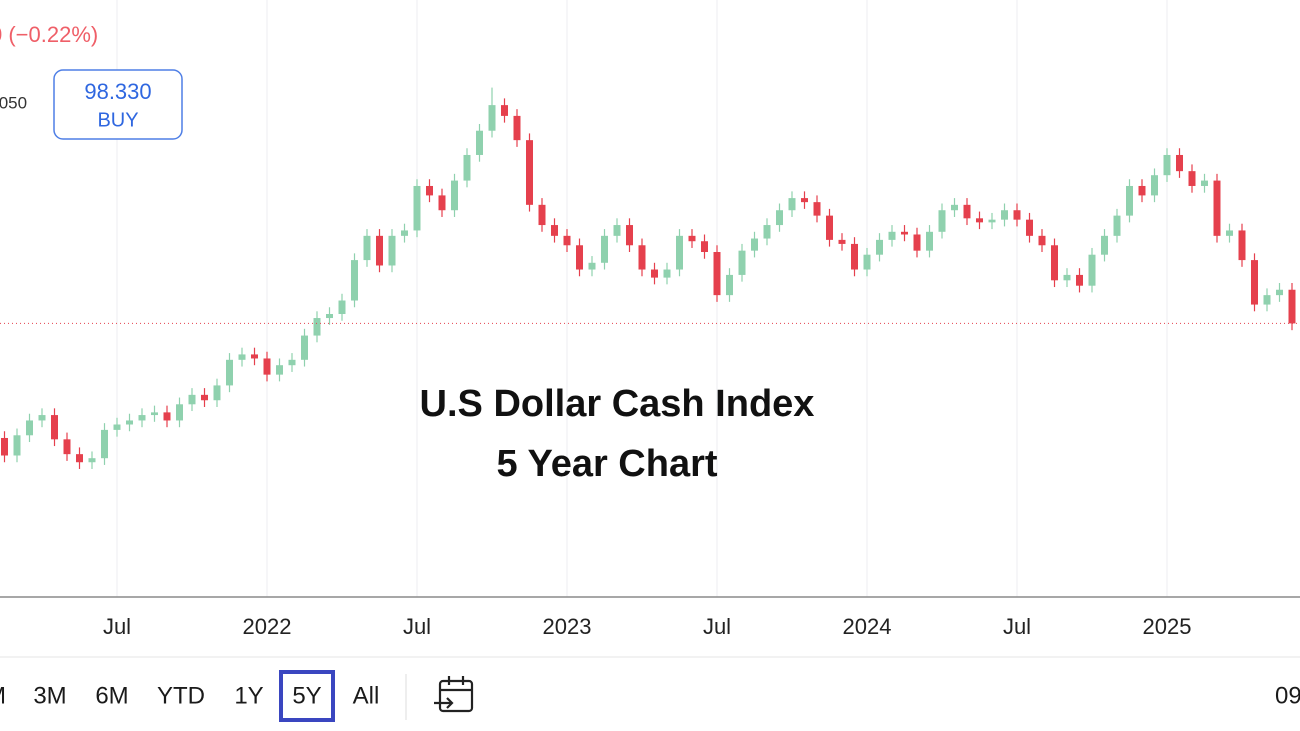 The height and width of the screenshot is (731, 1300). I want to click on price-fragment: .050, so click(13, 102).